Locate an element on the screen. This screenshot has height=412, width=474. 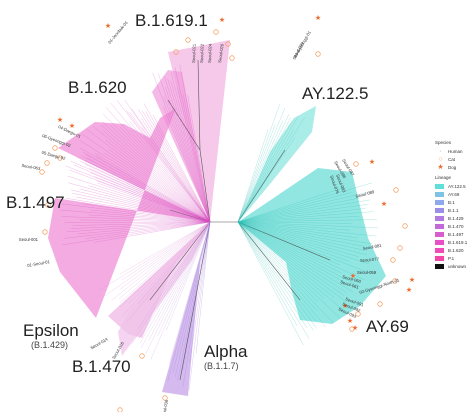
legend-lineage-item: B.1.470 is located at coordinates (454, 226).